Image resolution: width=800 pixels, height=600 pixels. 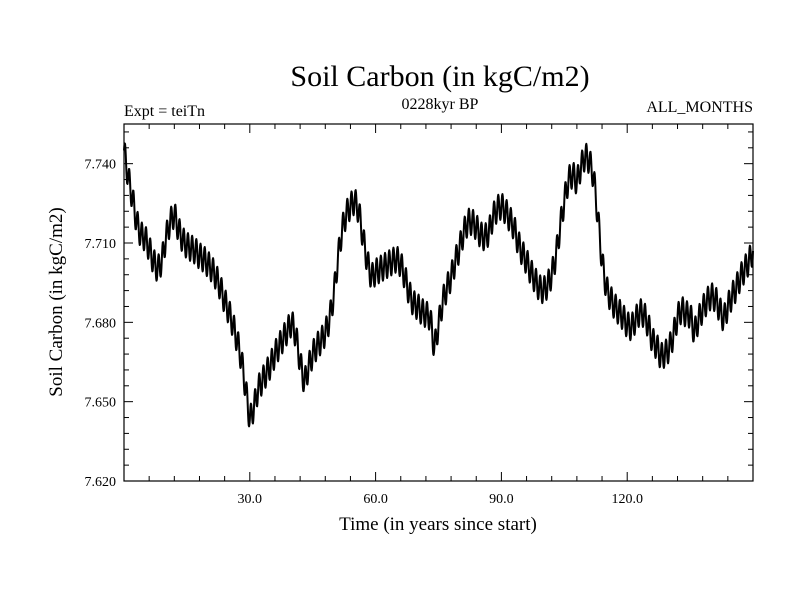 What do you see at coordinates (101, 244) in the screenshot?
I see `y-tick-label: 7.710` at bounding box center [101, 244].